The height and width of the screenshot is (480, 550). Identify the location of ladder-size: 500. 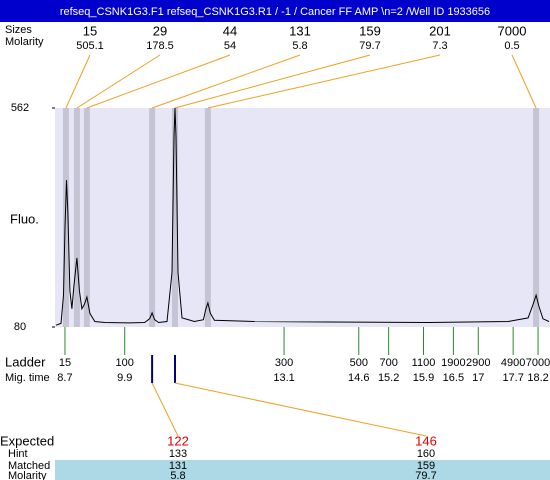
(359, 363).